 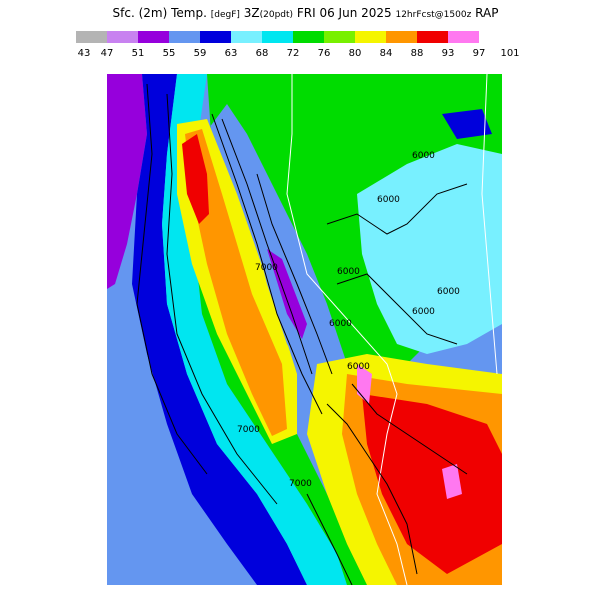 What do you see at coordinates (433, 15) in the screenshot?
I see `title-fcst: 12hrFcst@1500z` at bounding box center [433, 15].